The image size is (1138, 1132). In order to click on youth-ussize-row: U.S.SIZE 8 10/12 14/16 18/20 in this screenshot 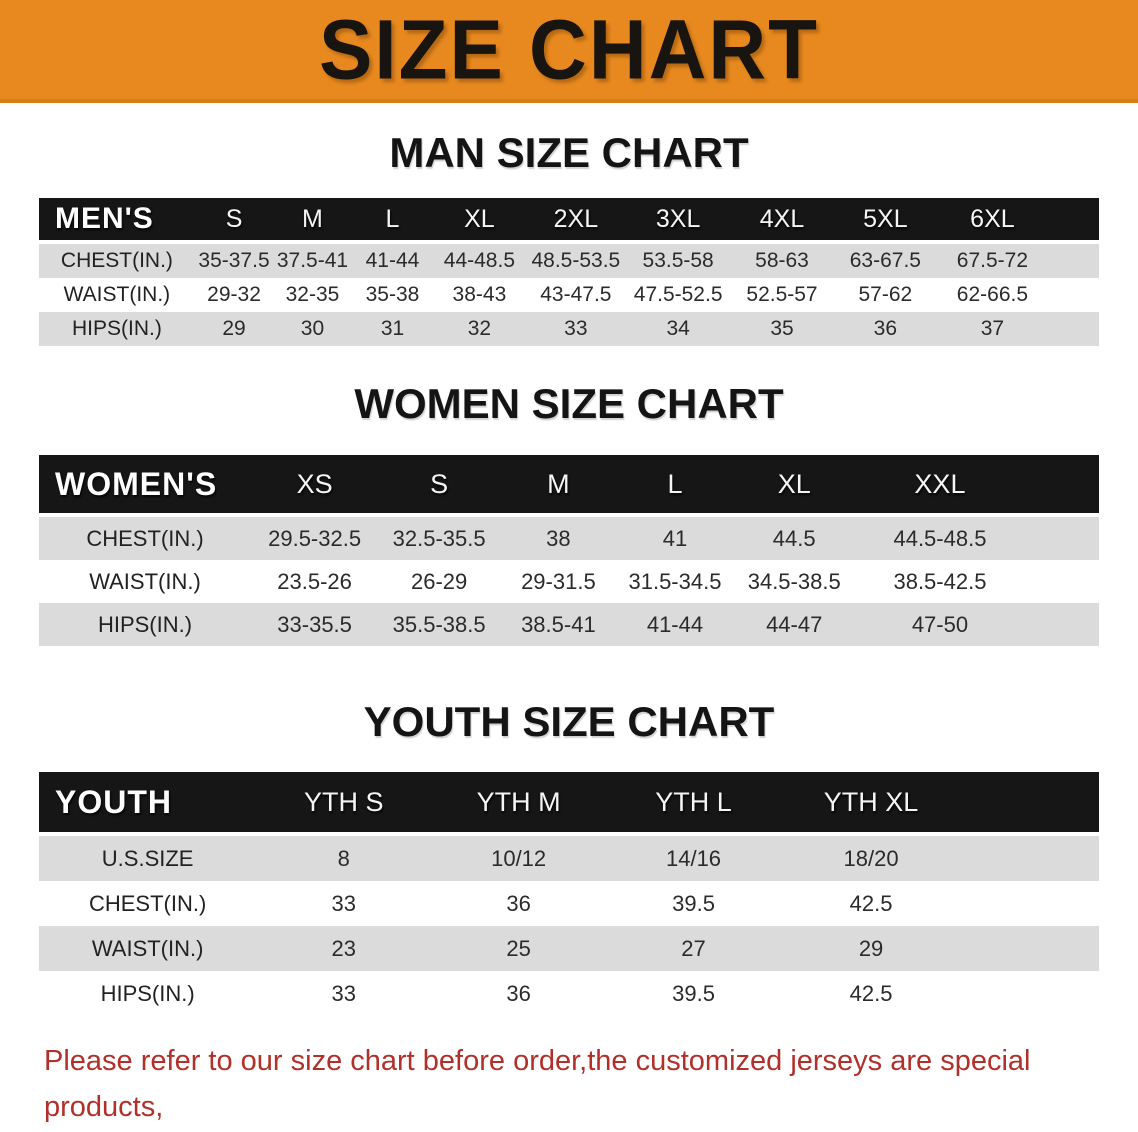, I will do `click(569, 858)`.